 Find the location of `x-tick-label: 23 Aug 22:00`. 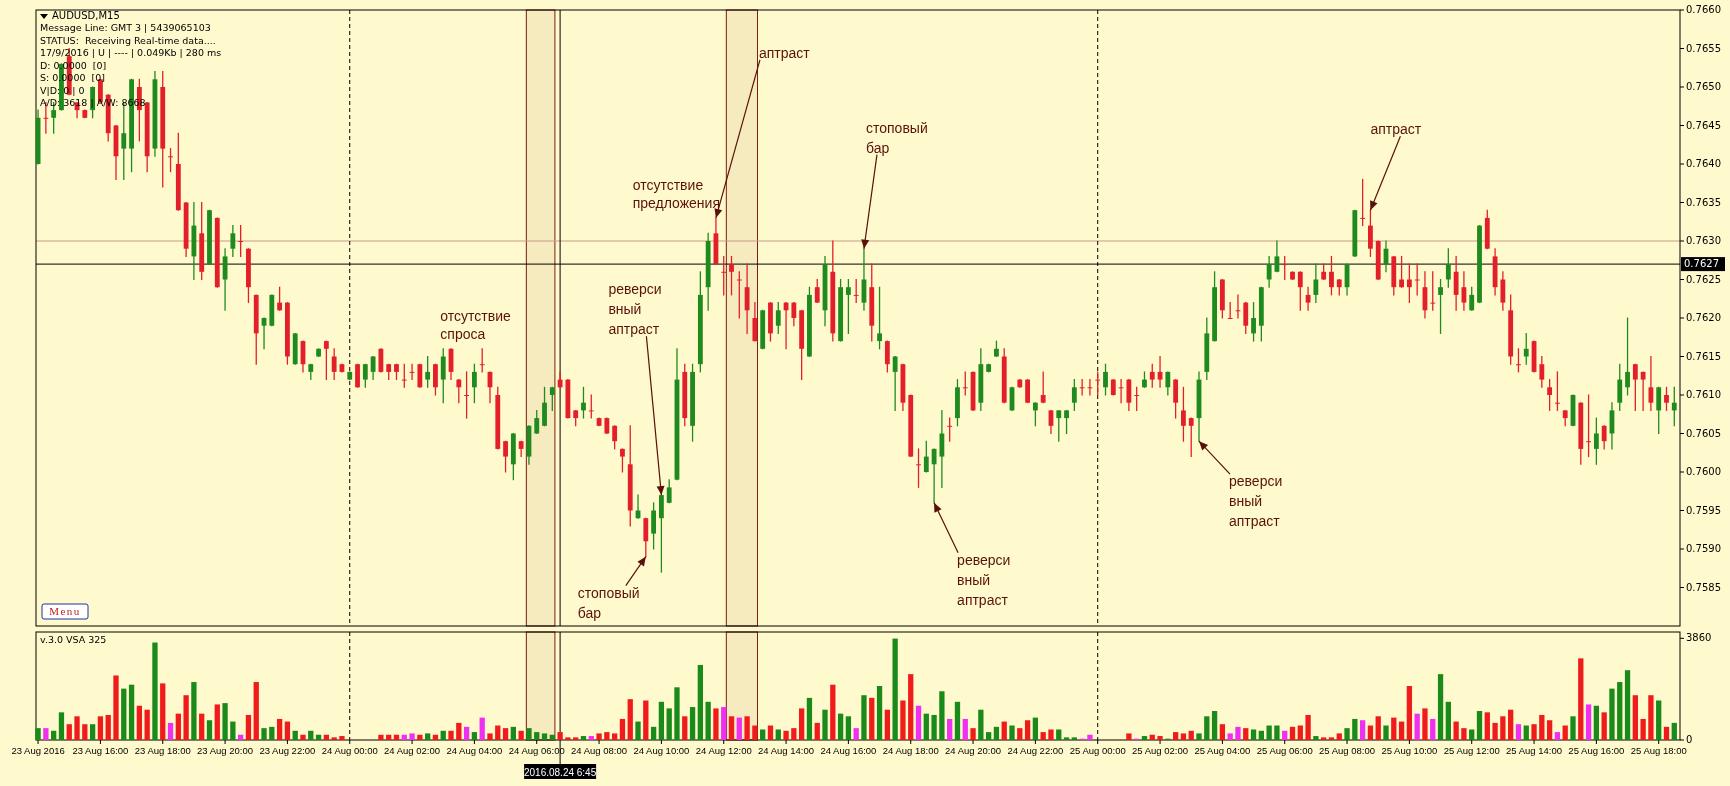

x-tick-label: 23 Aug 22:00 is located at coordinates (287, 750).